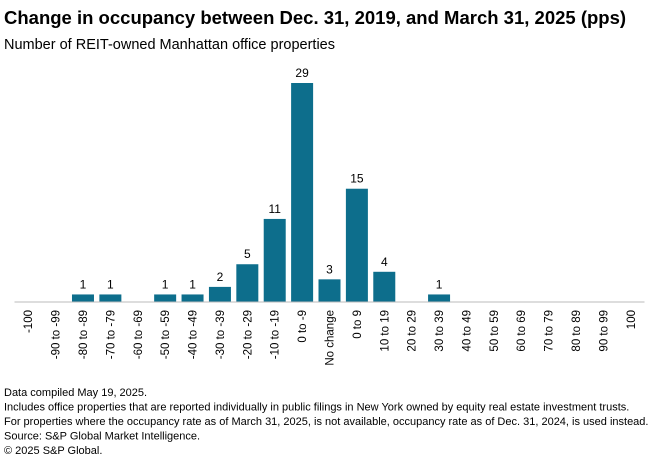 The width and height of the screenshot is (660, 476). What do you see at coordinates (413, 331) in the screenshot?
I see `x-tick-label: 20 to 29` at bounding box center [413, 331].